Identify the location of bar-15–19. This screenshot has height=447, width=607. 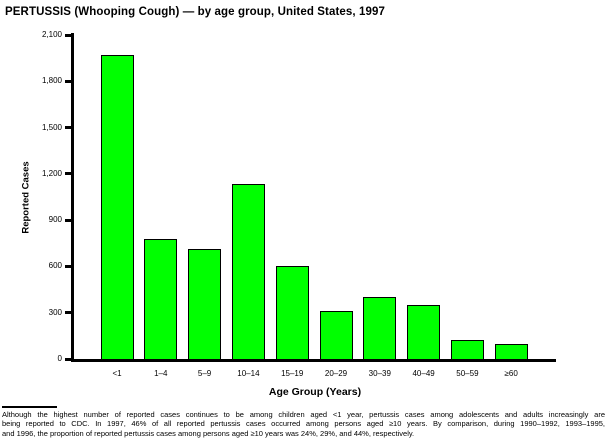
(292, 312).